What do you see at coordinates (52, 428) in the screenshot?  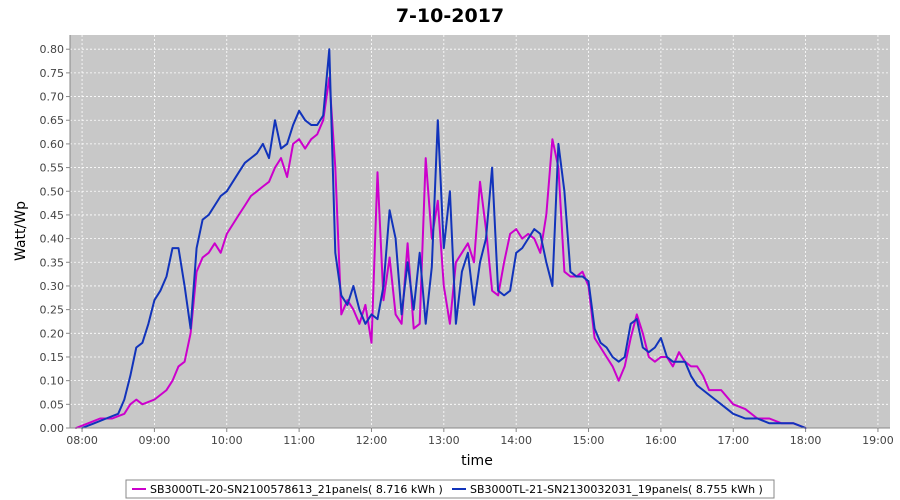 I see `y-tick-label: 0.00` at bounding box center [52, 428].